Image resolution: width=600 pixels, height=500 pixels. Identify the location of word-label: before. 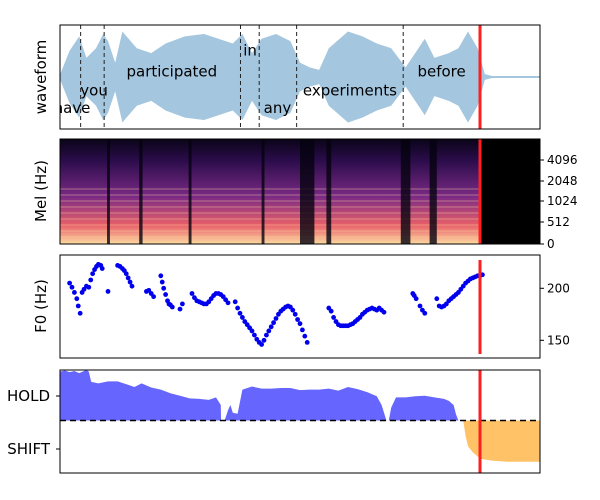
(441, 71).